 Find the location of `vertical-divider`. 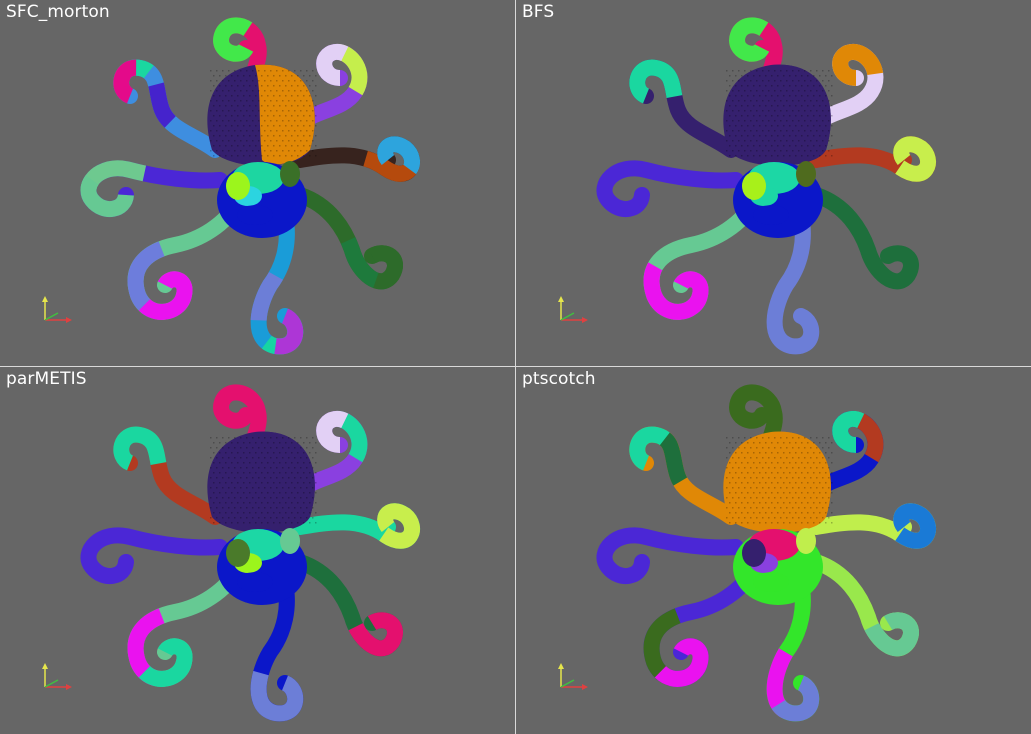

vertical-divider is located at coordinates (515, 367).